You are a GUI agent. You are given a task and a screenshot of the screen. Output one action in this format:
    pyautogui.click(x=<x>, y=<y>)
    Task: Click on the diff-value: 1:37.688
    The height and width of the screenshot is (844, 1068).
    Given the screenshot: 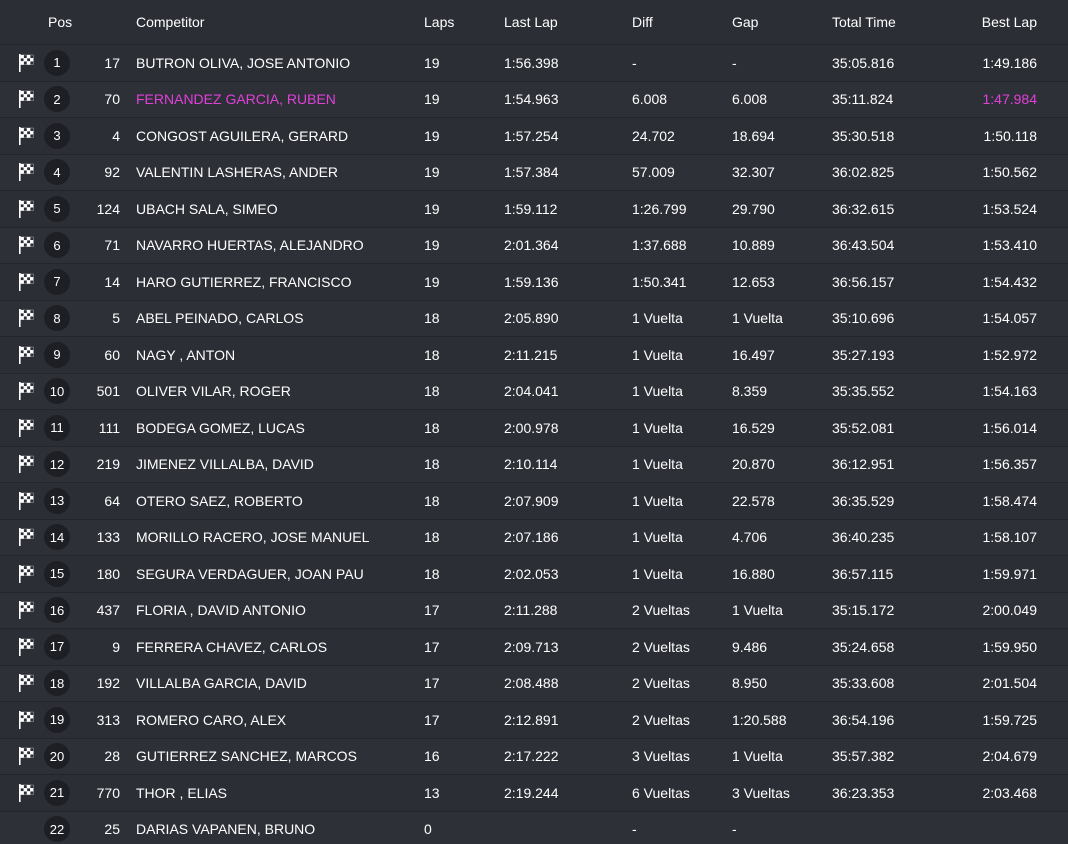 What is the action you would take?
    pyautogui.click(x=659, y=245)
    